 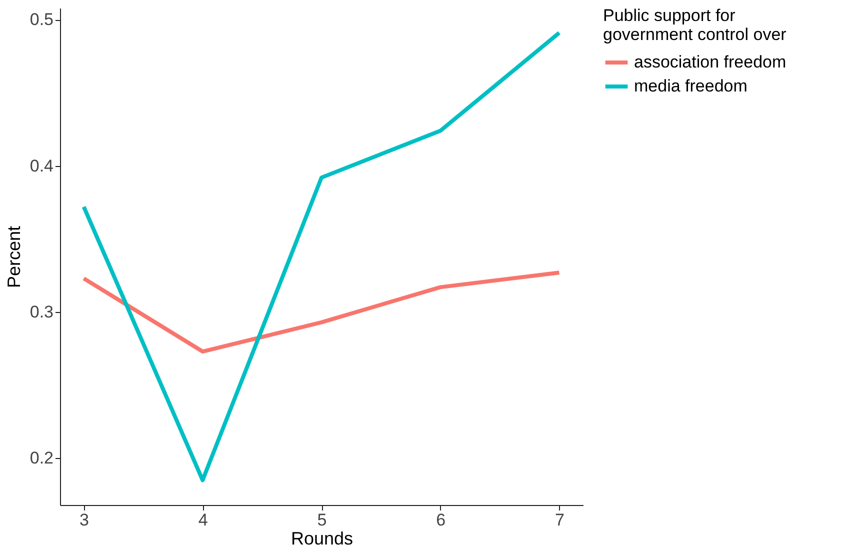 I want to click on legend-label: media freedom, so click(x=691, y=86).